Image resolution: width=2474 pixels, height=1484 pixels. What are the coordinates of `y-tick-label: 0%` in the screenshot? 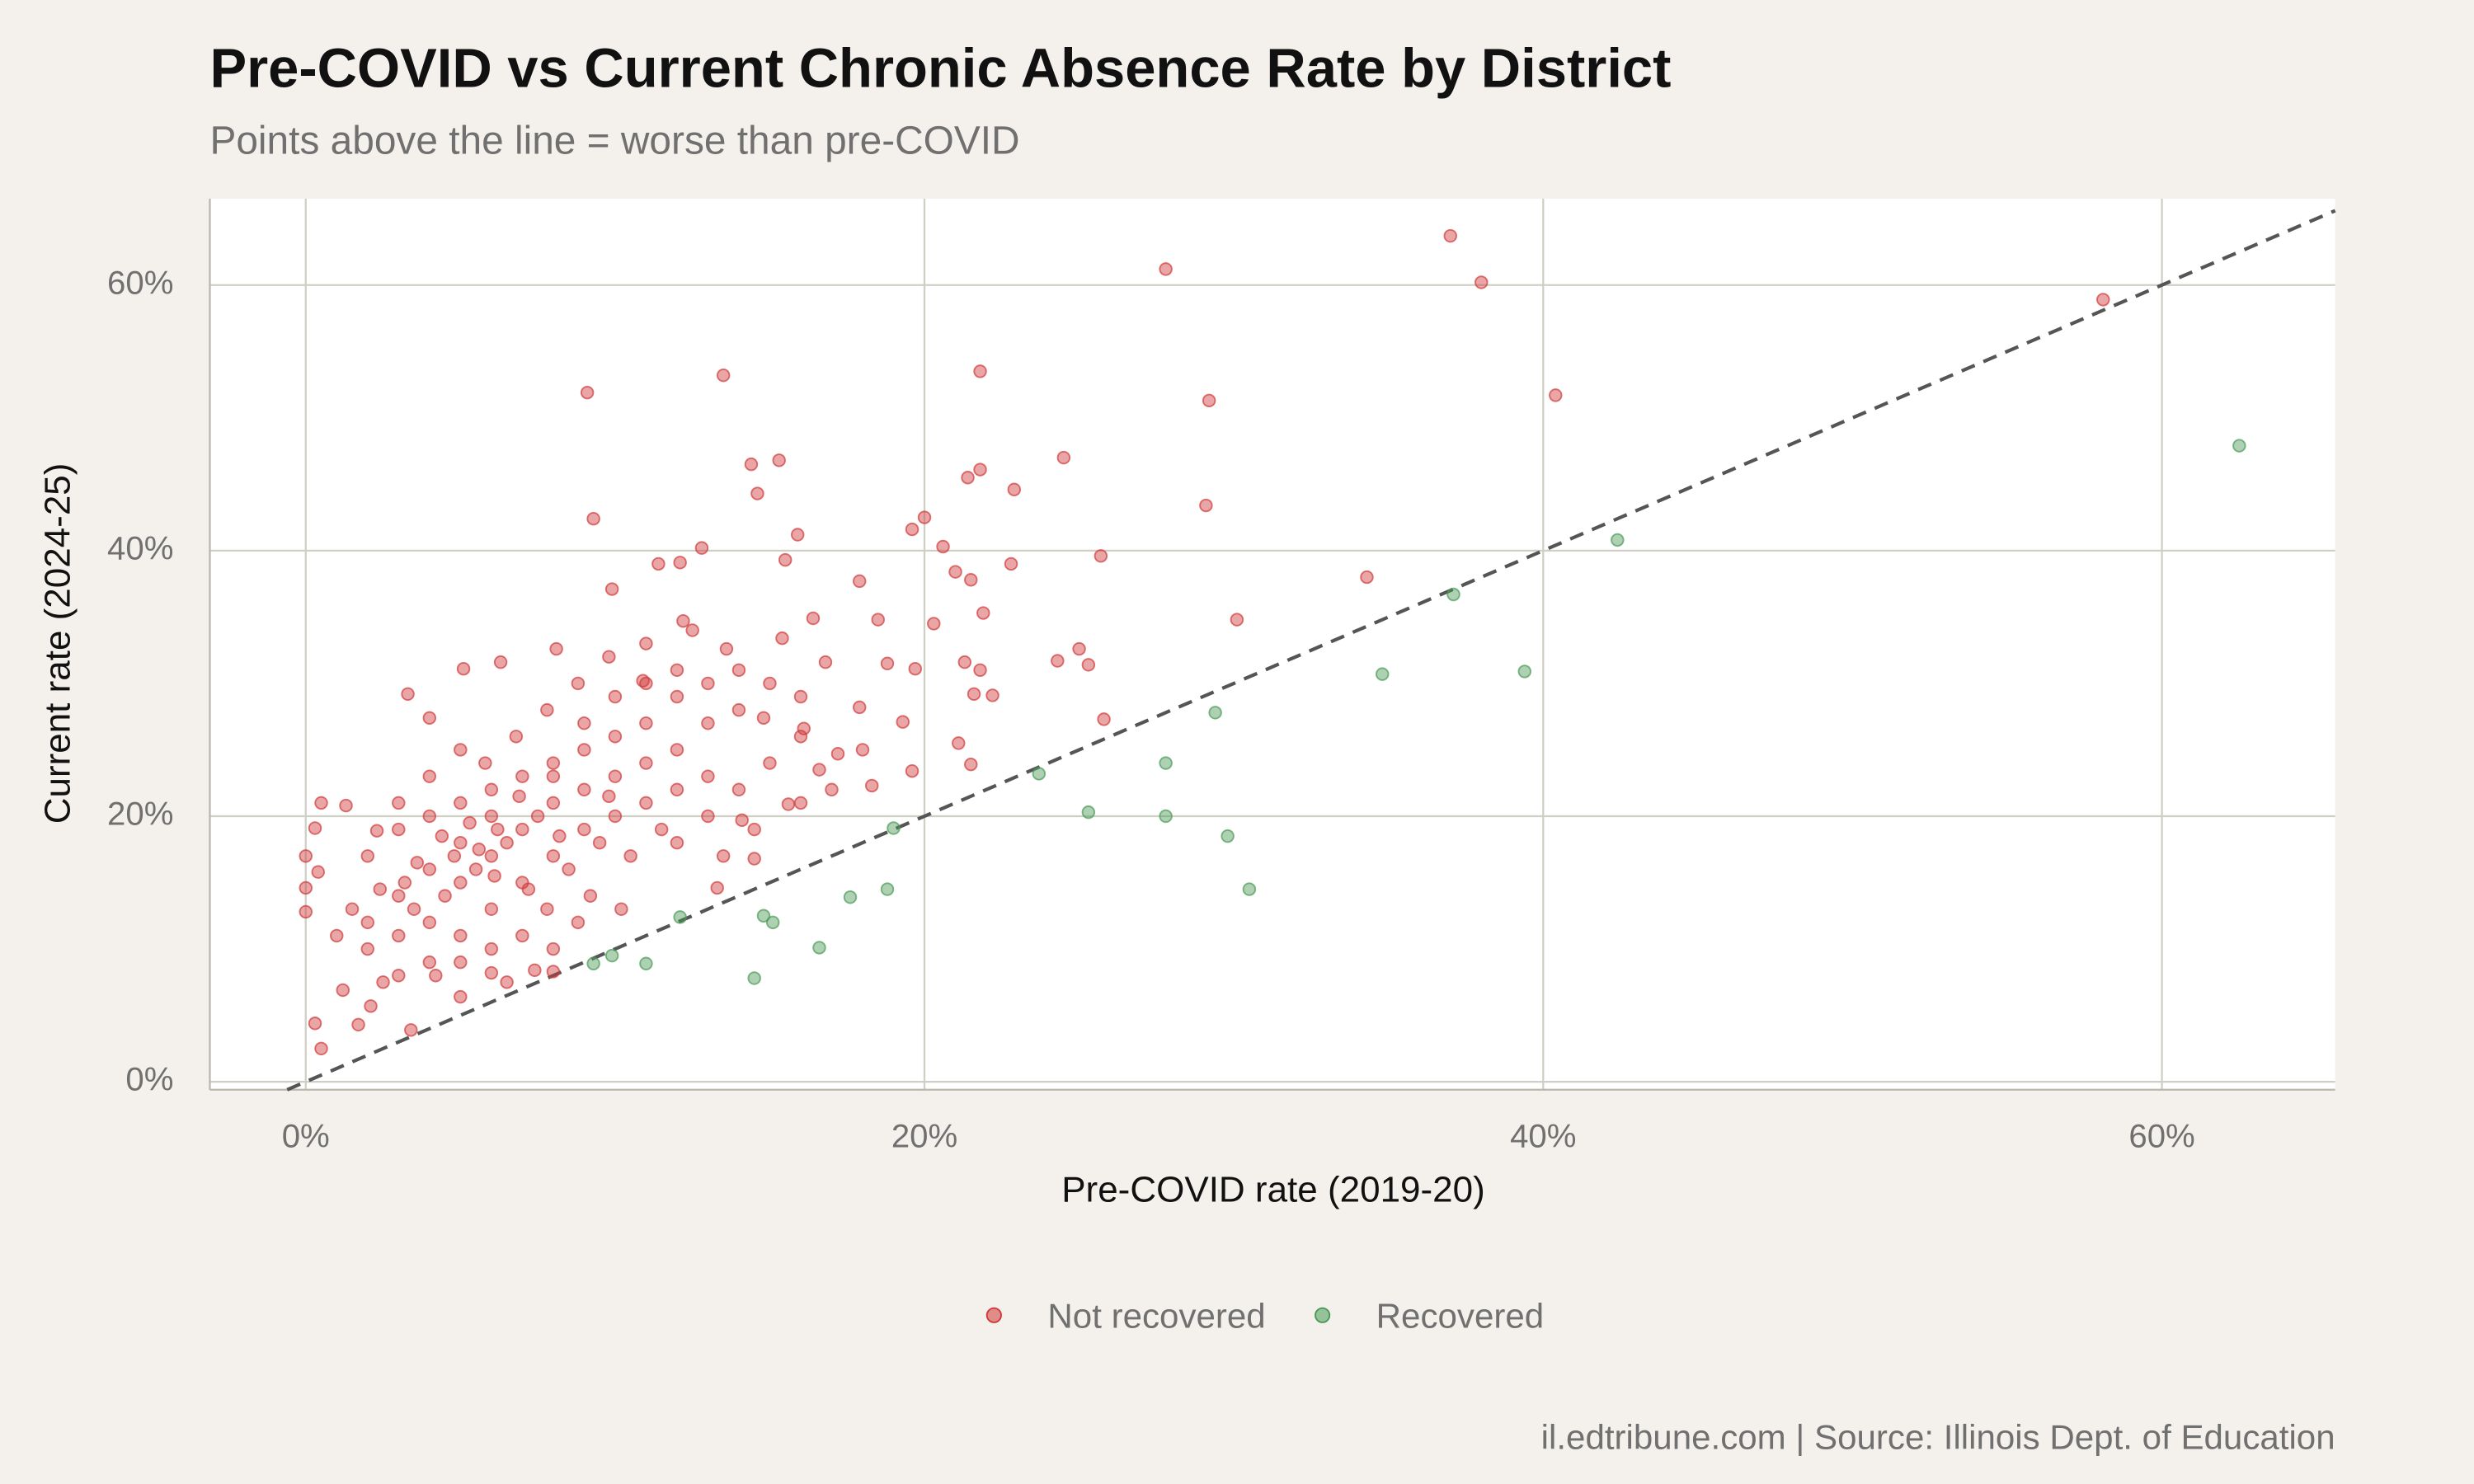 It's located at (149, 1079).